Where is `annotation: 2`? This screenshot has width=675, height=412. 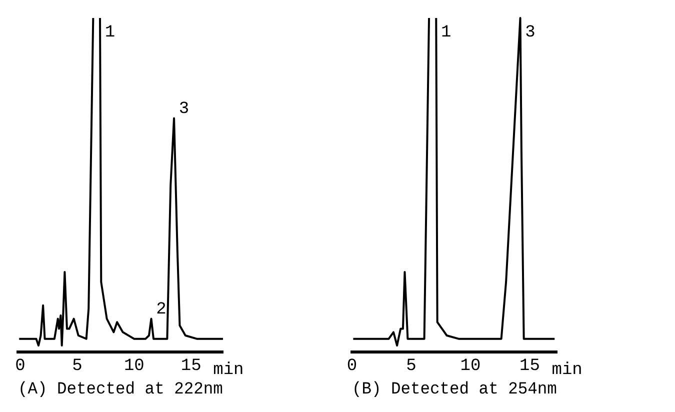 annotation: 2 is located at coordinates (161, 310).